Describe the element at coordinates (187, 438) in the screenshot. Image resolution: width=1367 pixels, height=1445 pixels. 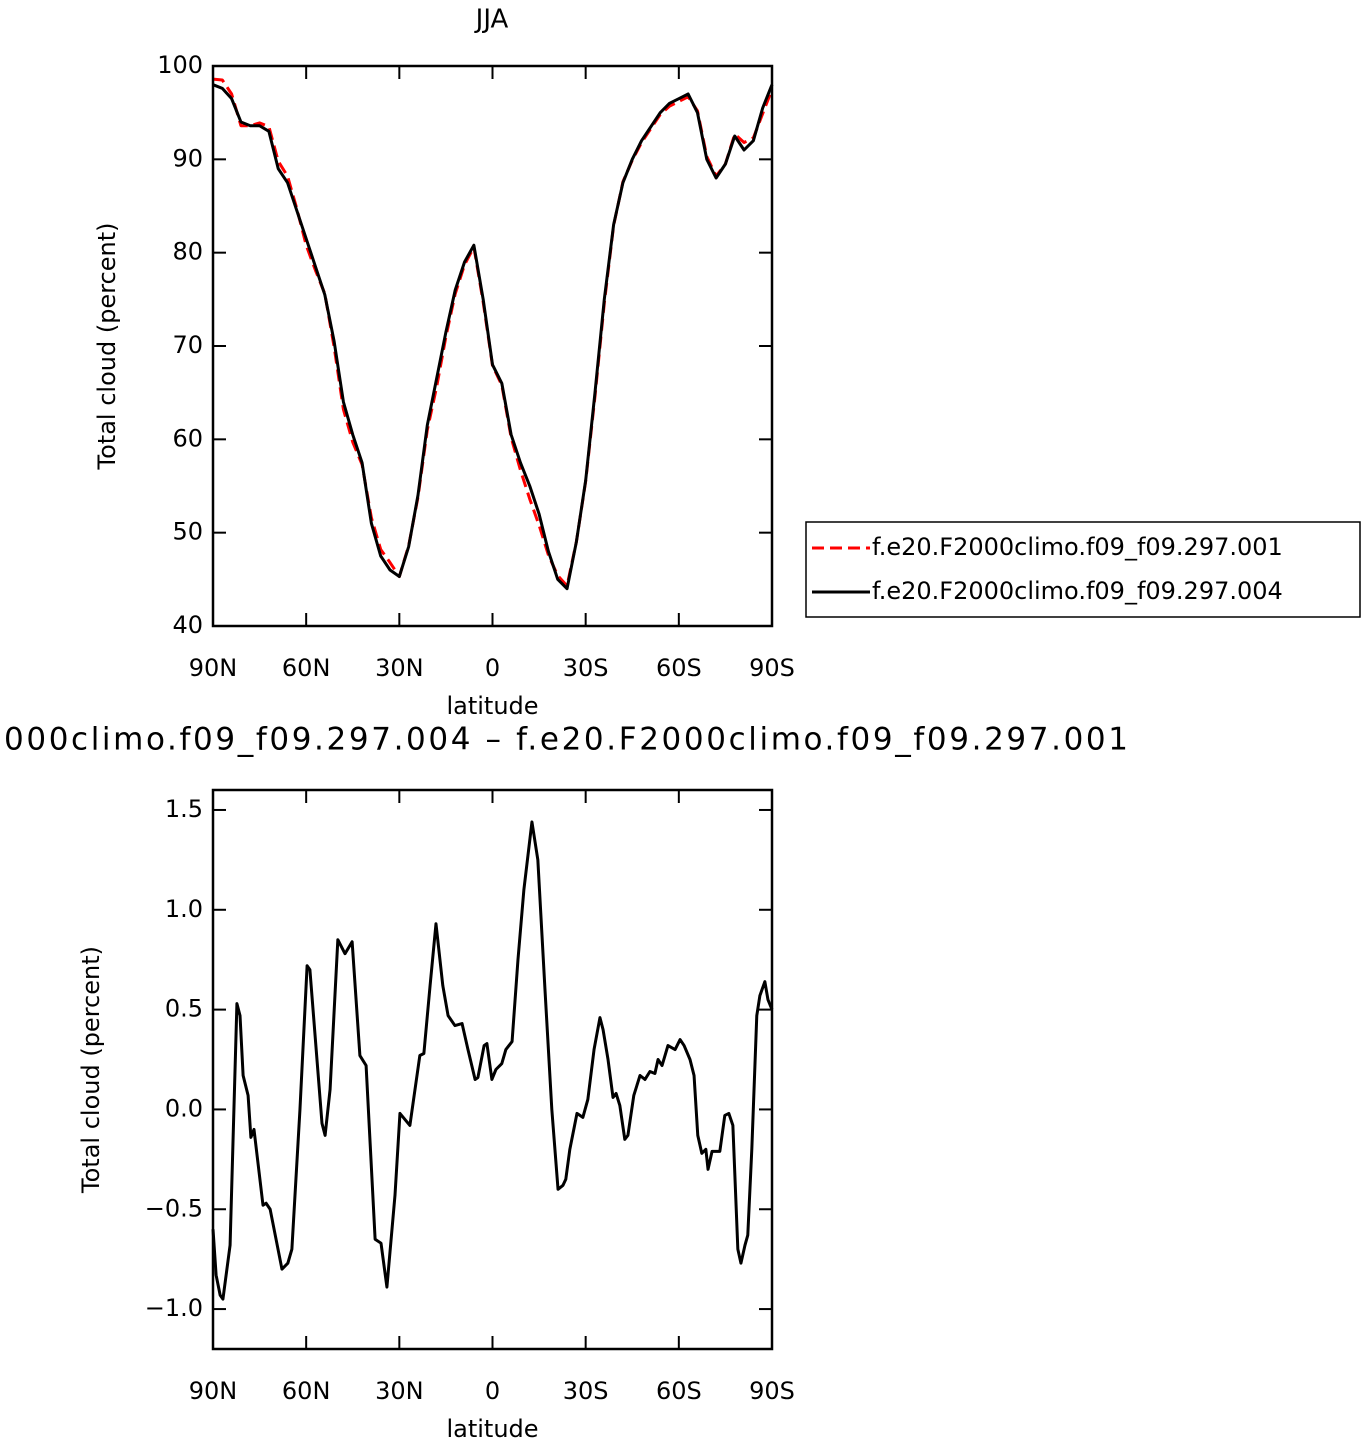
I see `y-tick-label: 60` at that location.